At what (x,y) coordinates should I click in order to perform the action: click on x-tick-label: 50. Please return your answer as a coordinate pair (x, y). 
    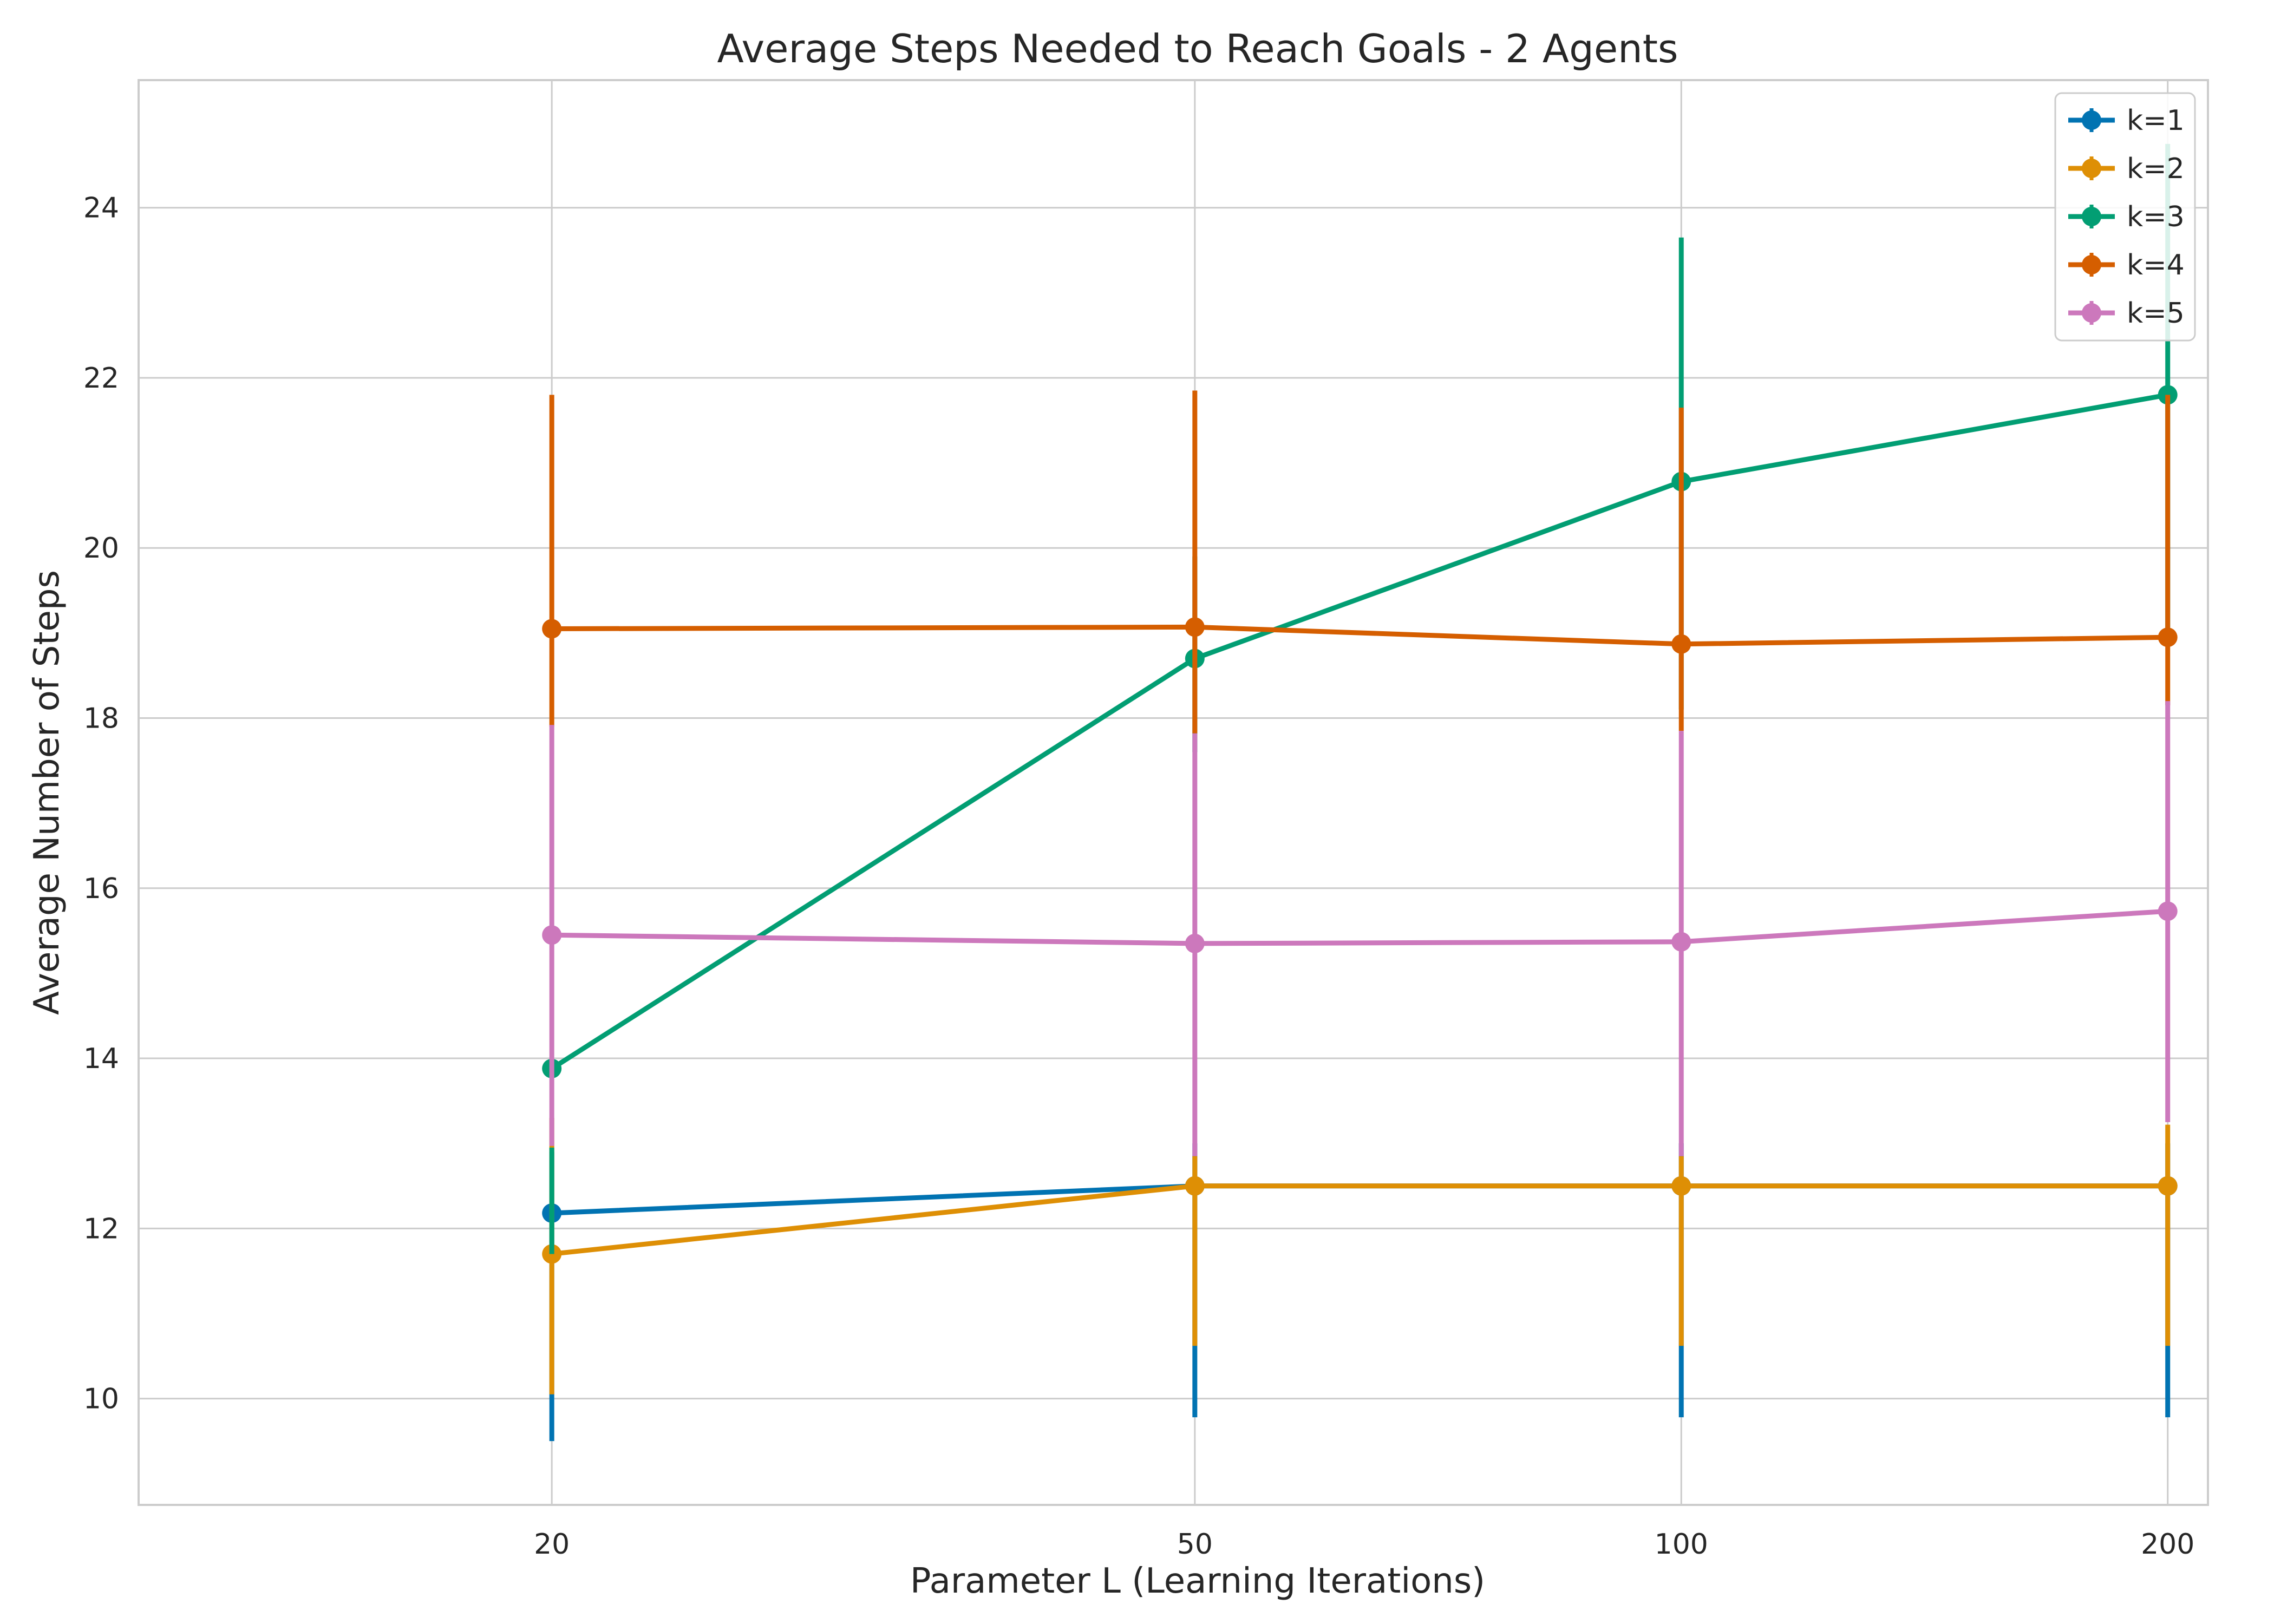
    Looking at the image, I should click on (1195, 1545).